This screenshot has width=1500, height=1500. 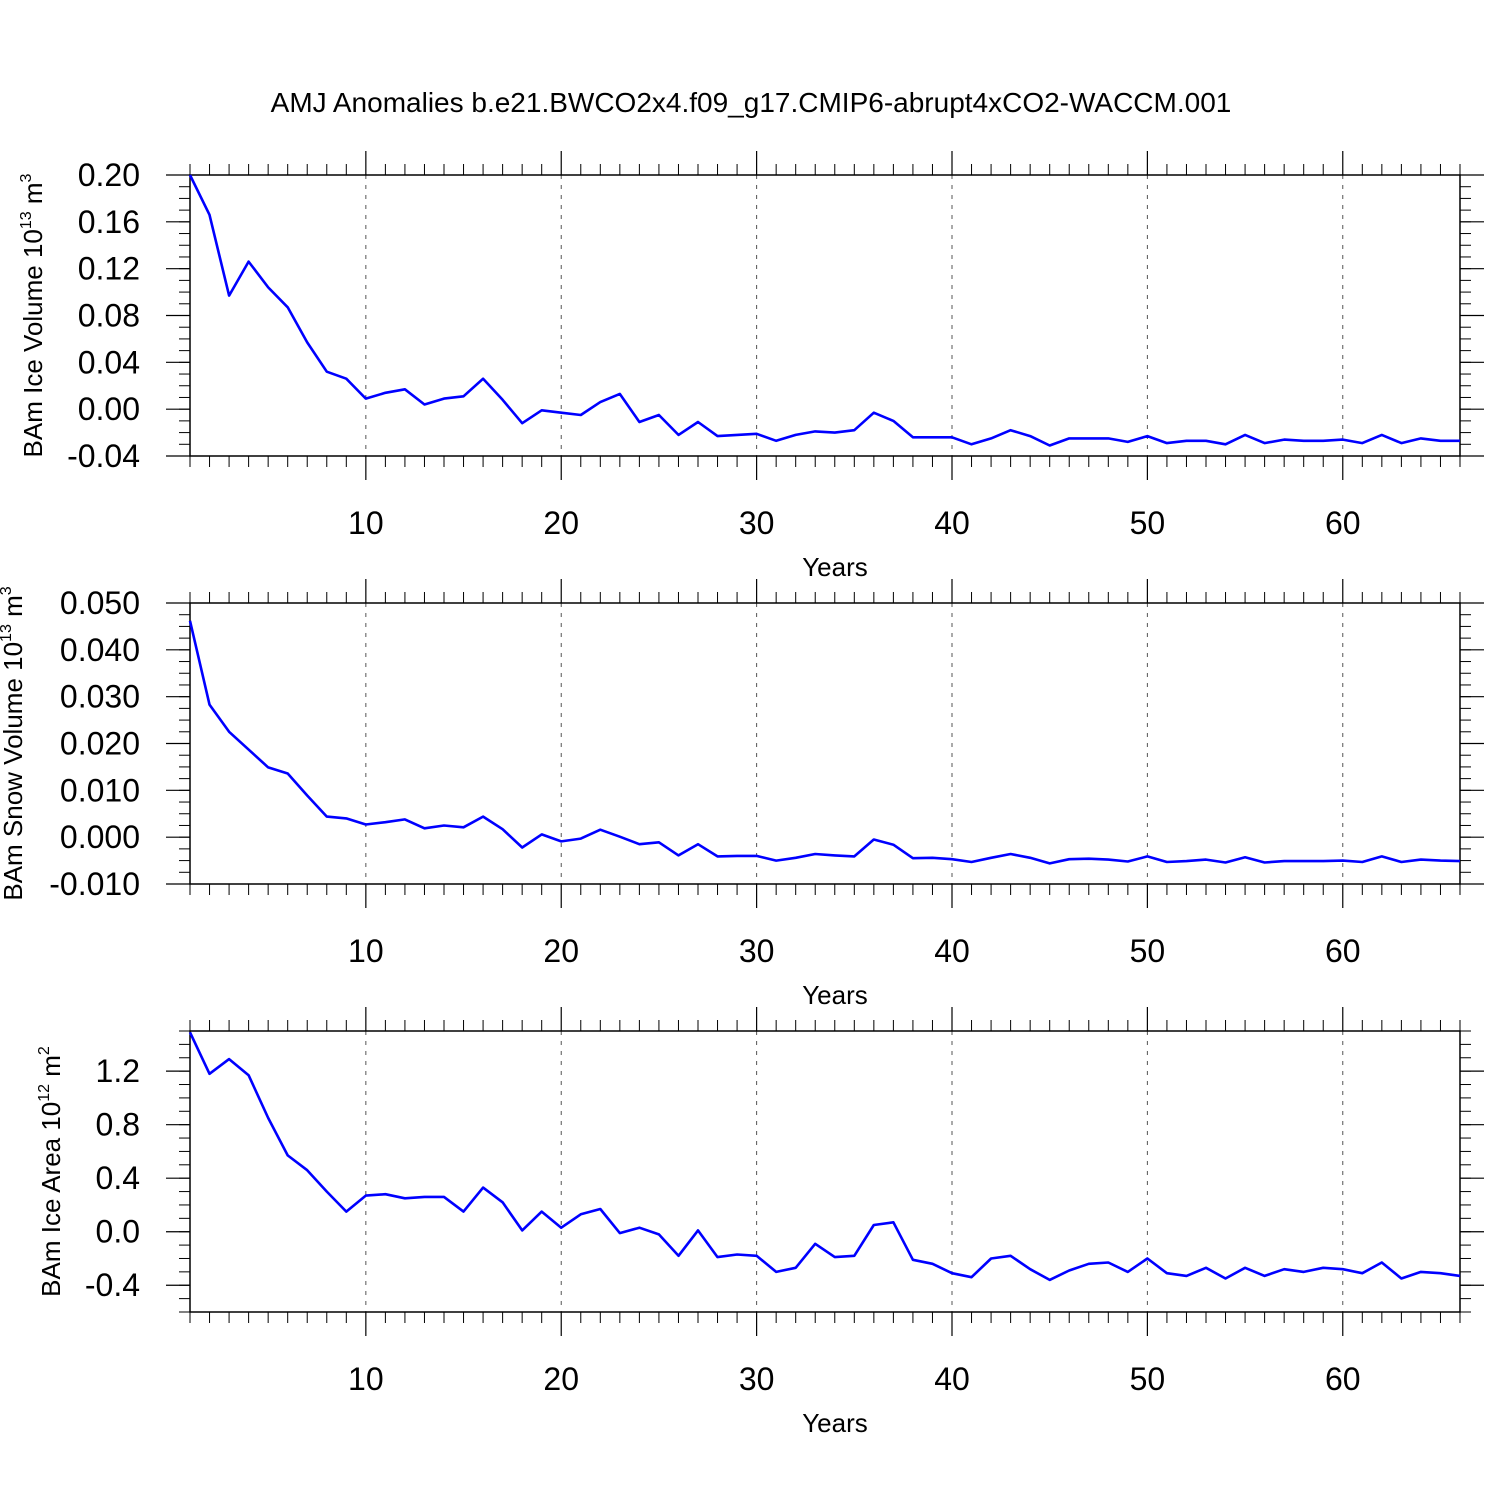 What do you see at coordinates (103, 456) in the screenshot?
I see `y-tick-label: -0.04` at bounding box center [103, 456].